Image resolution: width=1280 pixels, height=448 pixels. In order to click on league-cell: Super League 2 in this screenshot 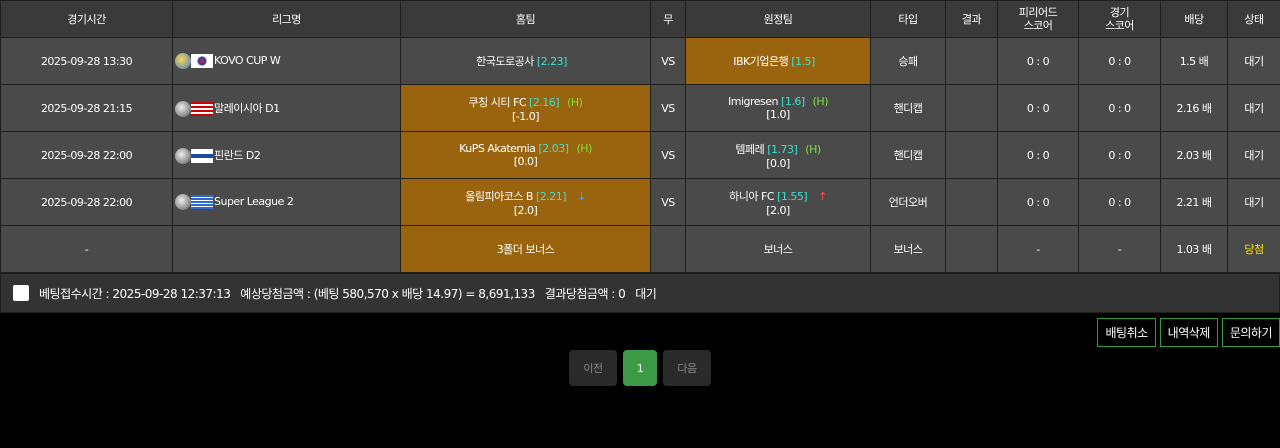, I will do `click(286, 202)`.